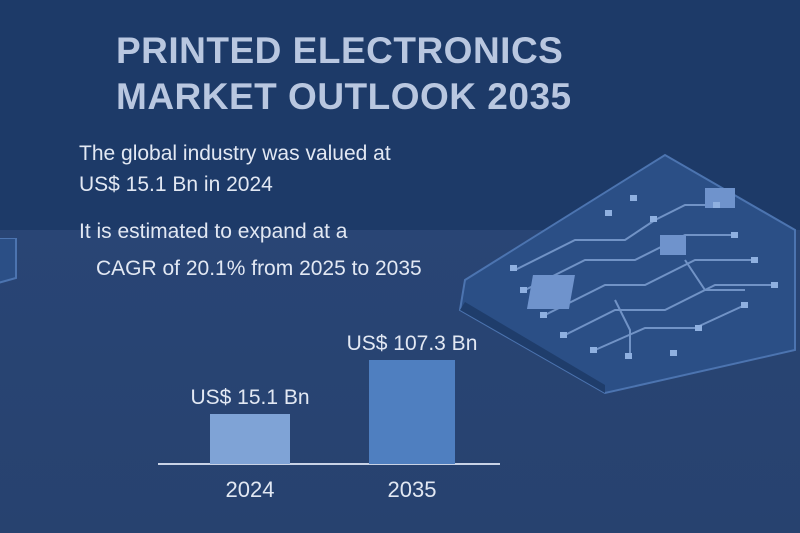  Describe the element at coordinates (340, 50) in the screenshot. I see `title-line-1: PRINTED ELECTRONICS` at that location.